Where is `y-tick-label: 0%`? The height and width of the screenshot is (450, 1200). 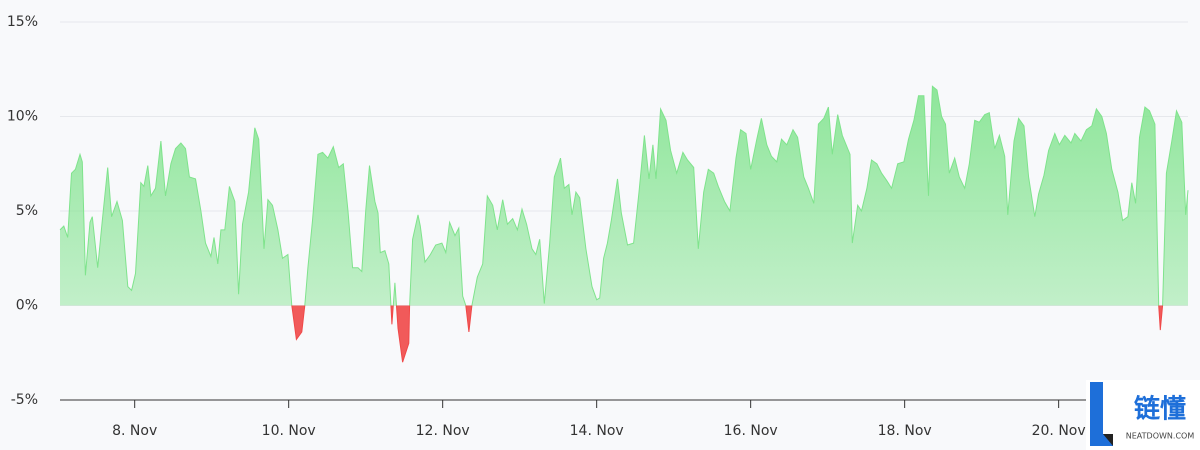 y-tick-label: 0% is located at coordinates (27, 306).